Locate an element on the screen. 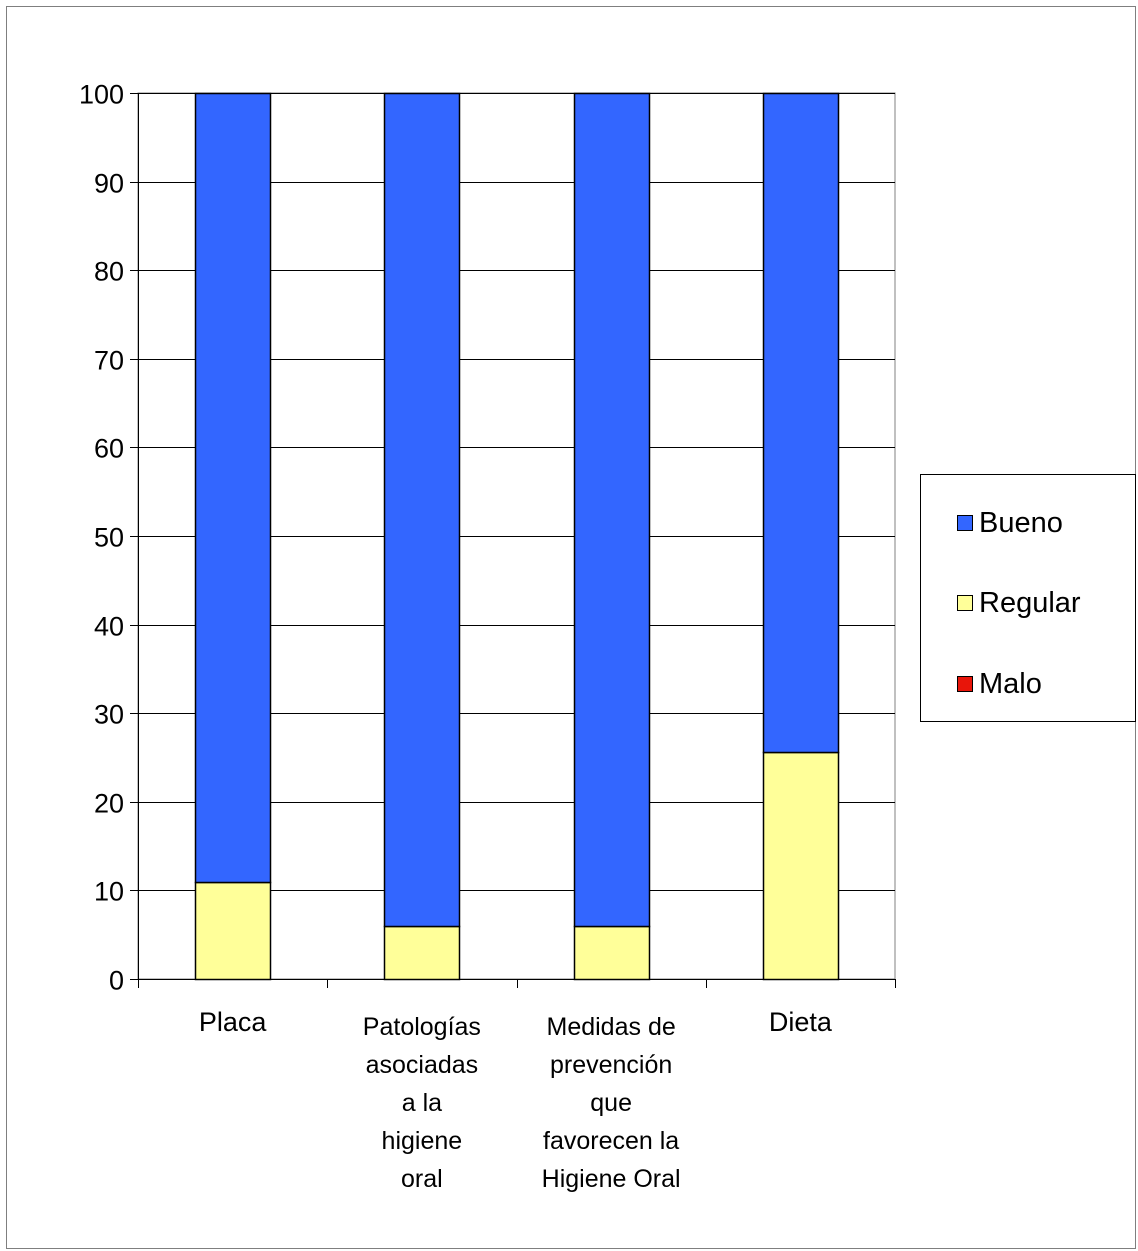 The image size is (1138, 1251). x-category-label: Dieta is located at coordinates (801, 1022).